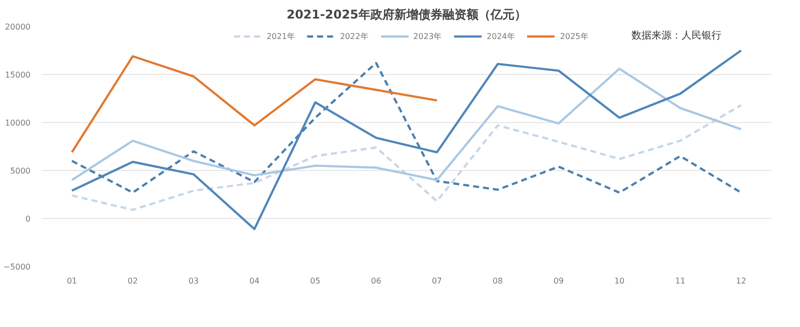  I want to click on x-tick-label: 05, so click(315, 281).